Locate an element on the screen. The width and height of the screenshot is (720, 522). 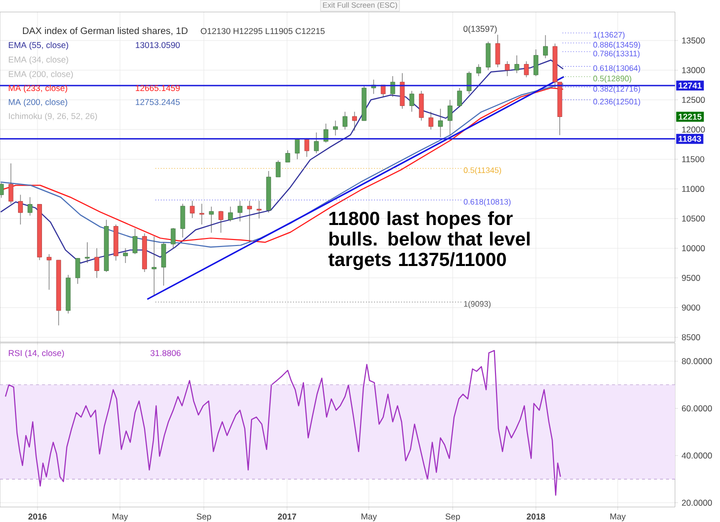
text: EMA (55, close) is located at coordinates (38, 46).